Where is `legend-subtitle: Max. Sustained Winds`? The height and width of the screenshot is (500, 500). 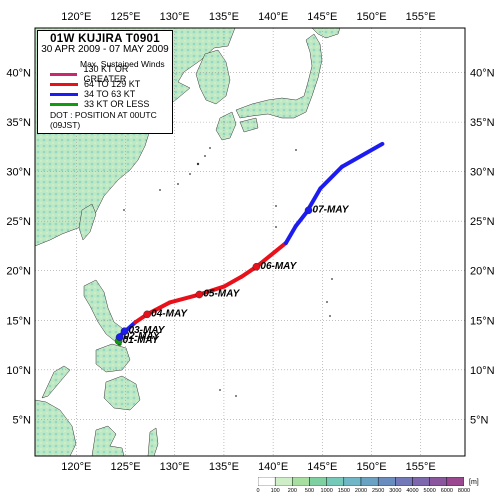 legend-subtitle: Max. Sustained Winds is located at coordinates (122, 64).